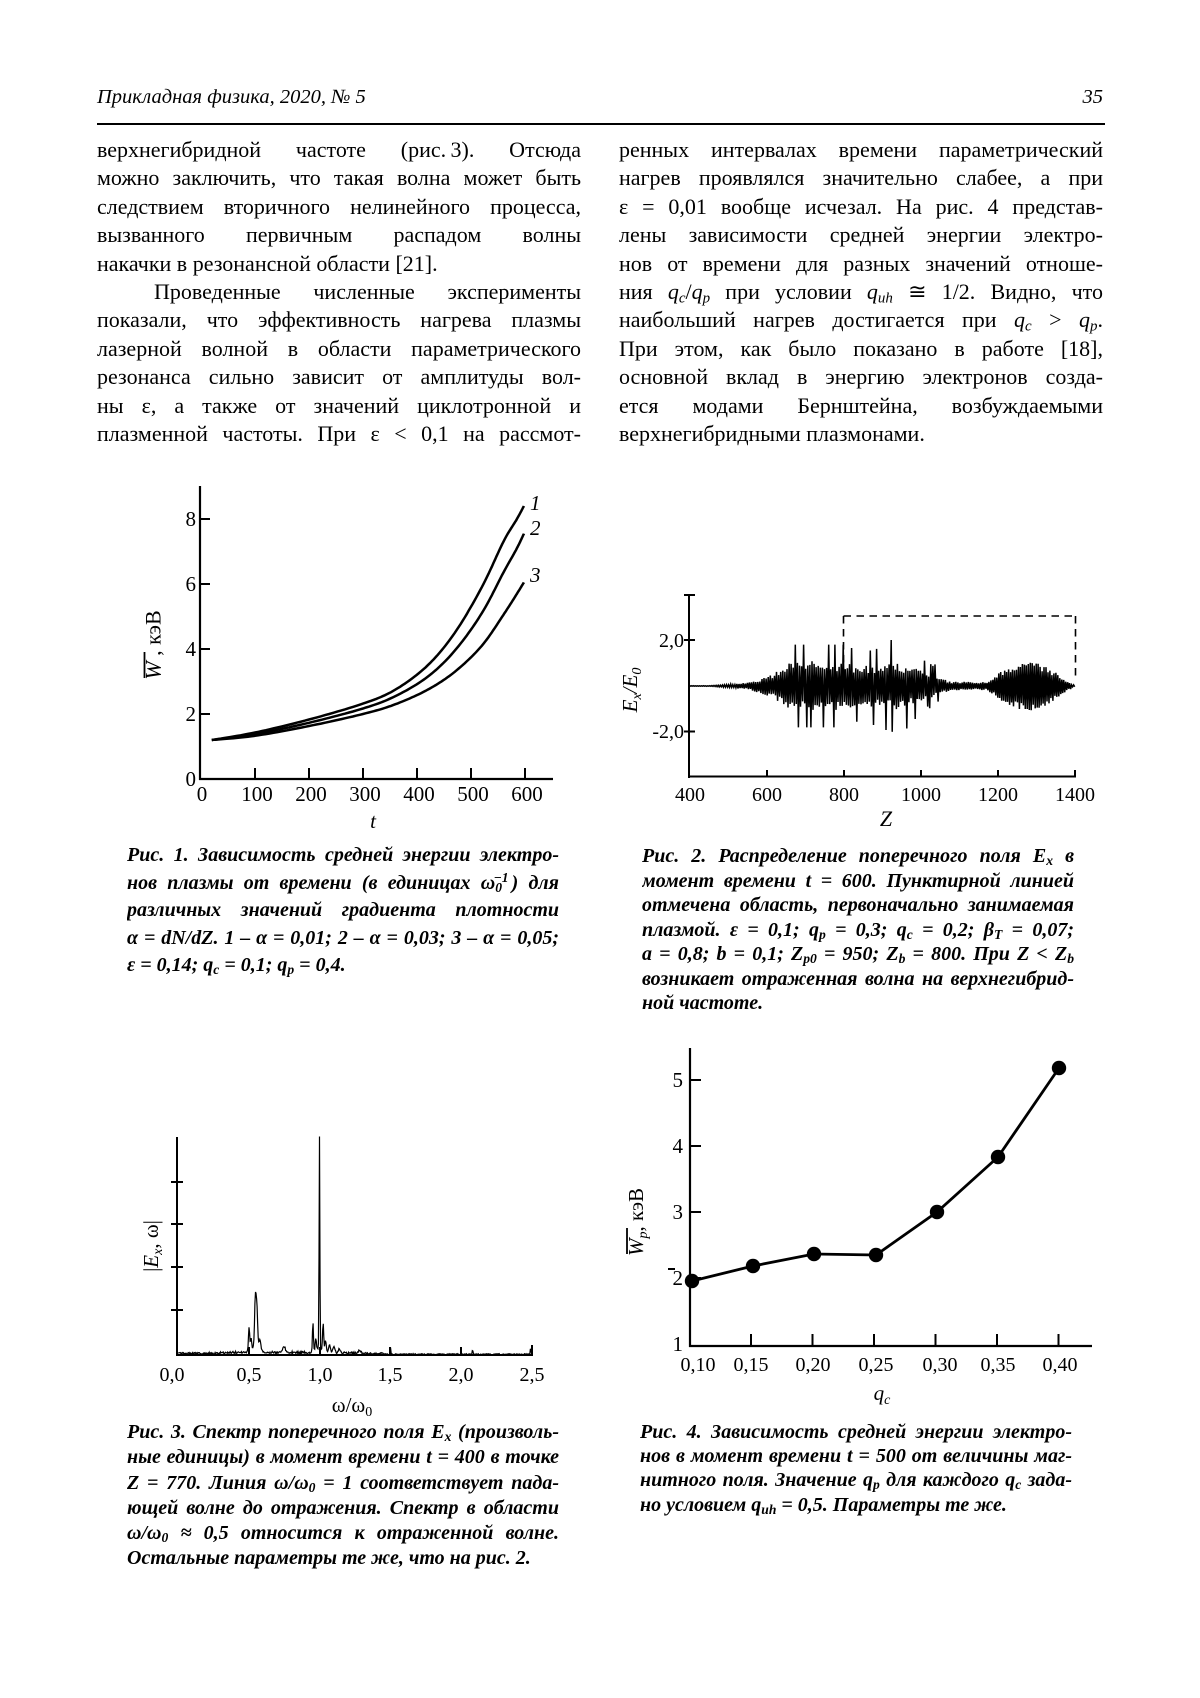 The image size is (1200, 1698). Describe the element at coordinates (532, 1375) in the screenshot. I see `svg-text: 2,5` at that location.